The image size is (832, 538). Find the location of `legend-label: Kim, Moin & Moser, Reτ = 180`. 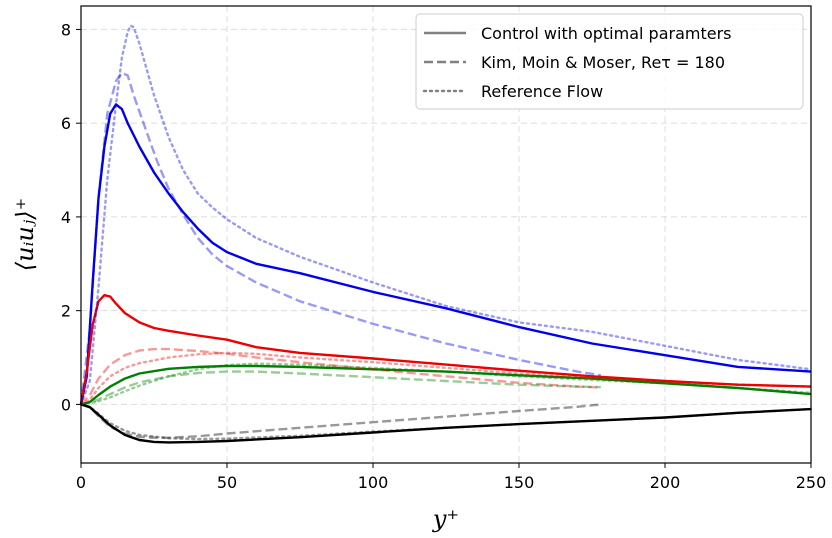

legend-label: Kim, Moin & Moser, Reτ = 180 is located at coordinates (603, 62).